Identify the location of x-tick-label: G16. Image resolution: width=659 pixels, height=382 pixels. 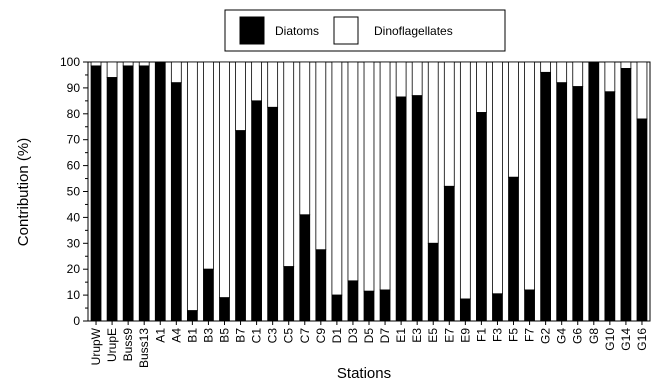
(642, 339).